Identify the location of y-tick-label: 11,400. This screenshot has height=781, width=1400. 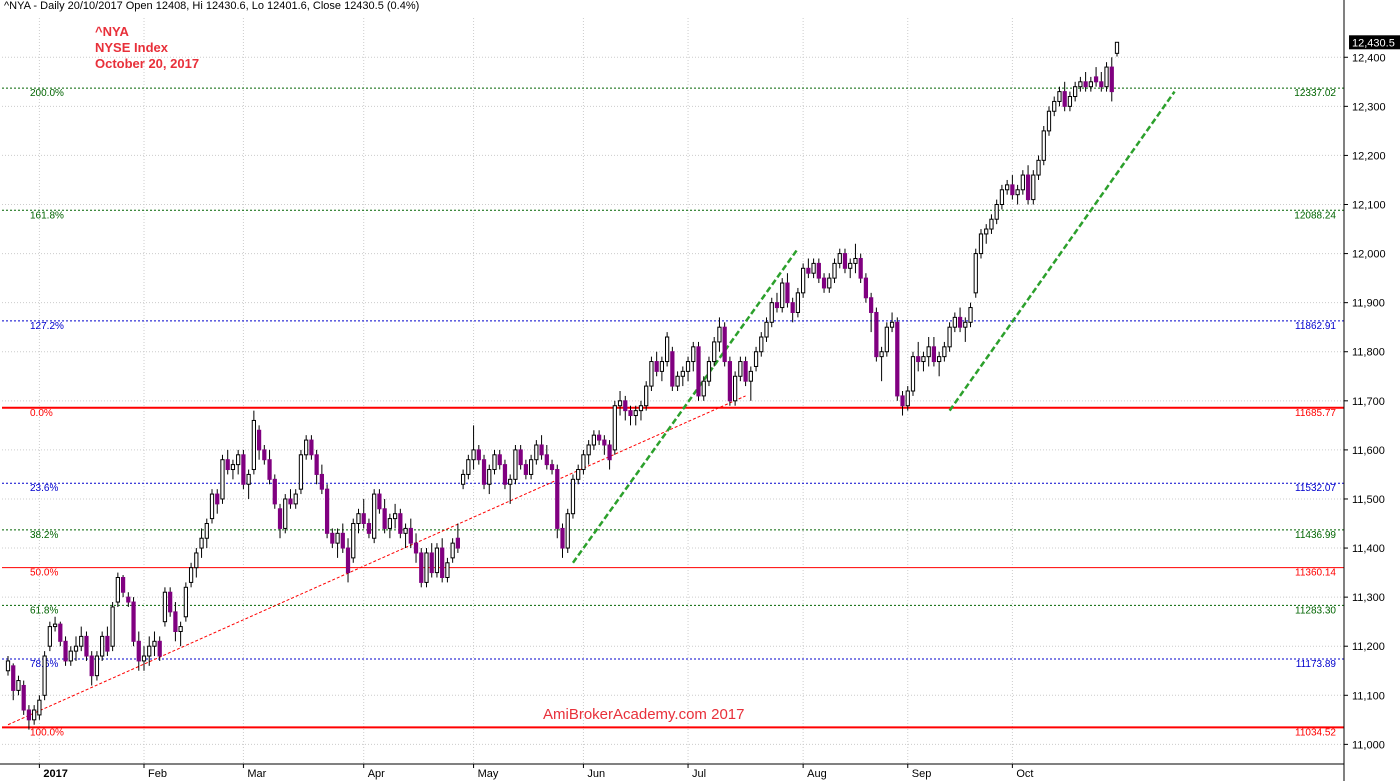
(1368, 549).